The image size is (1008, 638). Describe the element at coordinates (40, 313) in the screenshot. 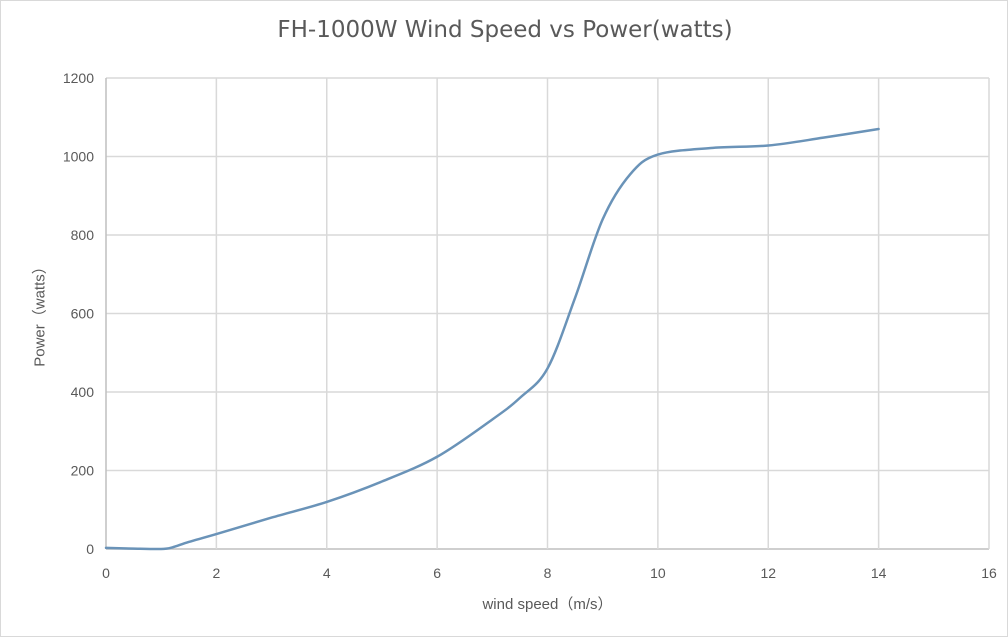

I see `y-axis-label: Power（watts）` at that location.